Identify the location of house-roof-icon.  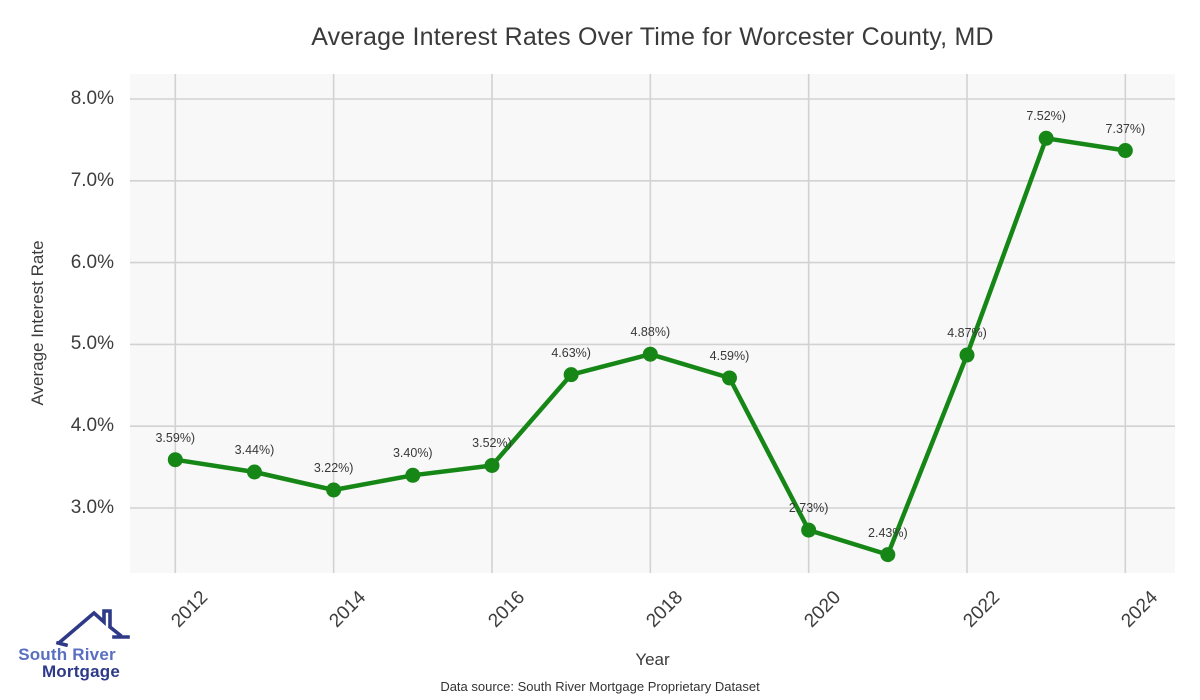
(92, 628).